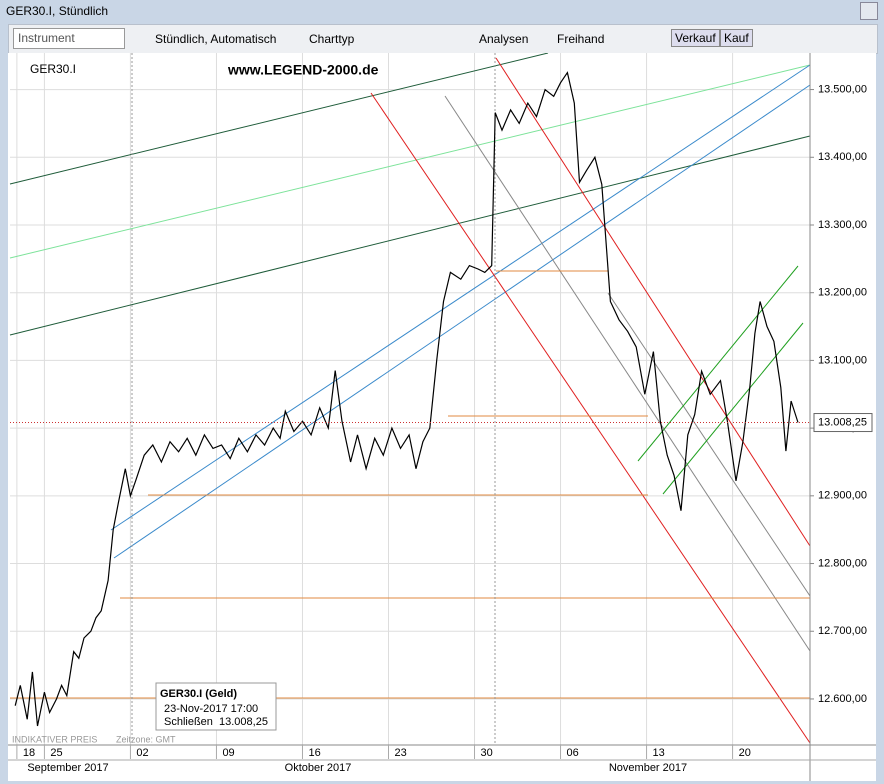 The width and height of the screenshot is (884, 784). What do you see at coordinates (842, 631) in the screenshot?
I see `y-tick-label: 12.700,00` at bounding box center [842, 631].